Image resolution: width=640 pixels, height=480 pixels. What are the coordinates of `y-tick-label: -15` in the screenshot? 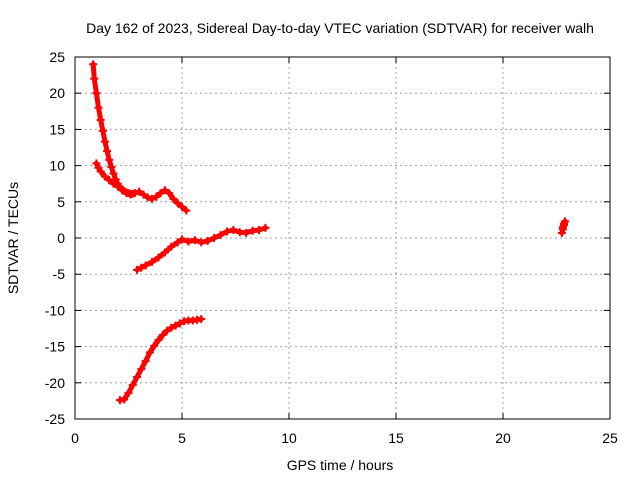 It's located at (55, 347).